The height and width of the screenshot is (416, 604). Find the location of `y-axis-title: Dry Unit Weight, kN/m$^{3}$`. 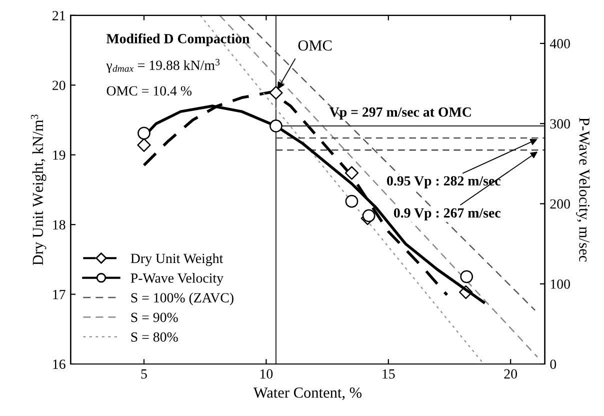

y-axis-title: Dry Unit Weight, kN/m$^{3}$ is located at coordinates (38, 190).